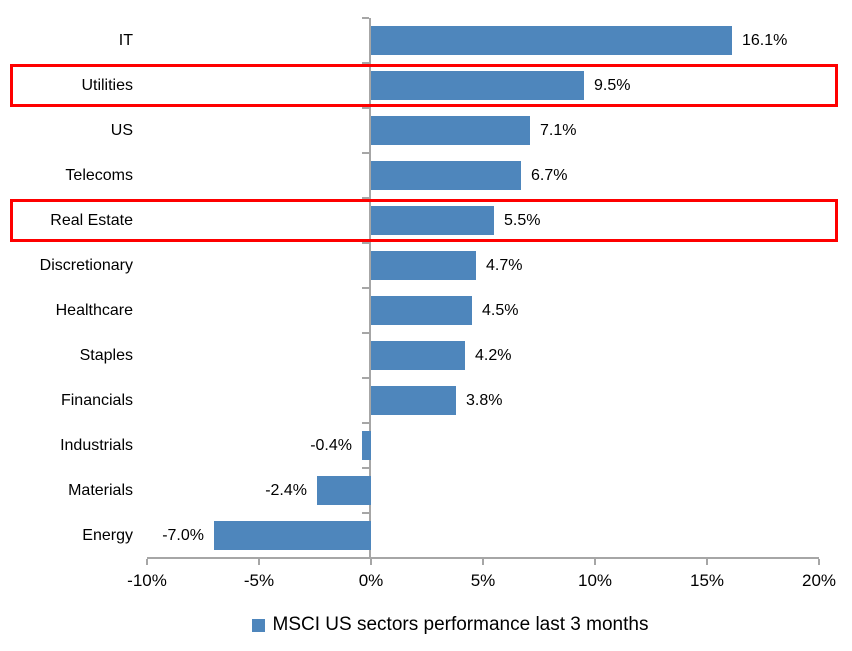 The height and width of the screenshot is (651, 852). What do you see at coordinates (493, 355) in the screenshot?
I see `value-label: 4.2%` at bounding box center [493, 355].